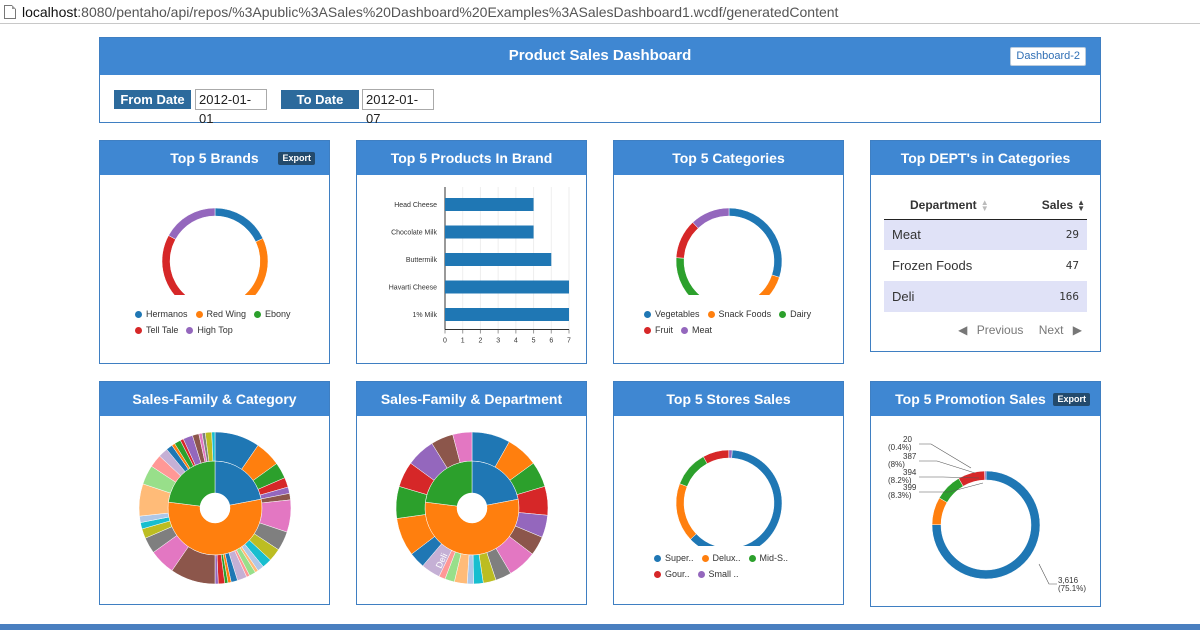 This screenshot has height=630, width=1200. I want to click on stores-legend: Super.. Delux.. Mid-S.. Gour.. Small .., so click(721, 569).